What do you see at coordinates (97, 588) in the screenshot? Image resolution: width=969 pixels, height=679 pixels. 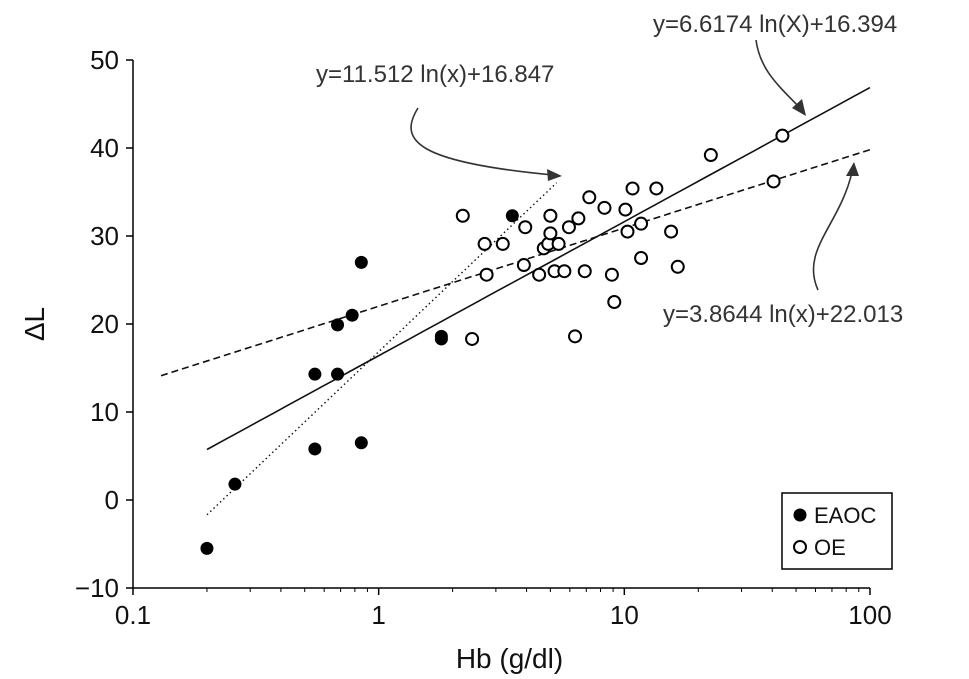 I see `y-tick-label: −10` at bounding box center [97, 588].